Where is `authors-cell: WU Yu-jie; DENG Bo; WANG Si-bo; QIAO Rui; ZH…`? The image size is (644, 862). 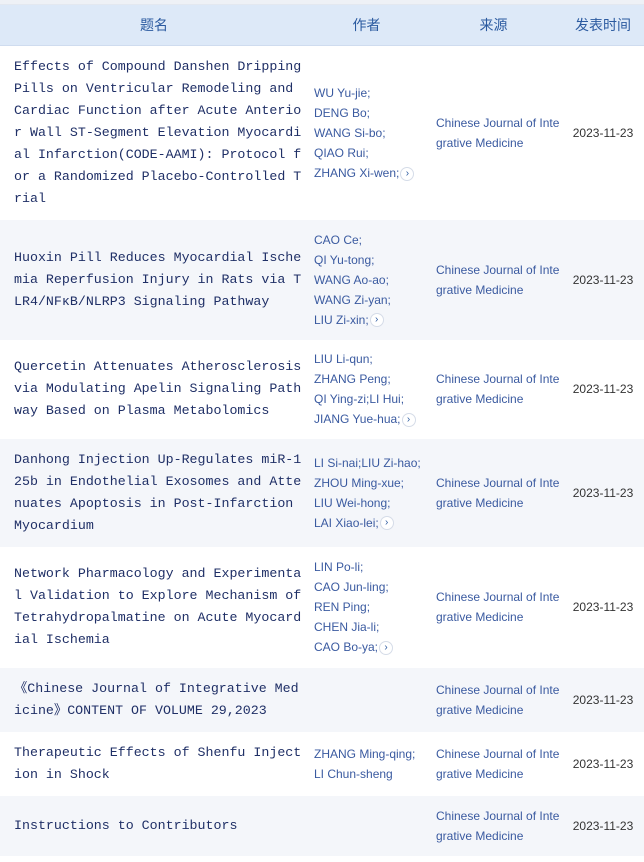 authors-cell: WU Yu-jie; DENG Bo; WANG Si-bo; QIAO Rui; ZH… is located at coordinates (366, 133).